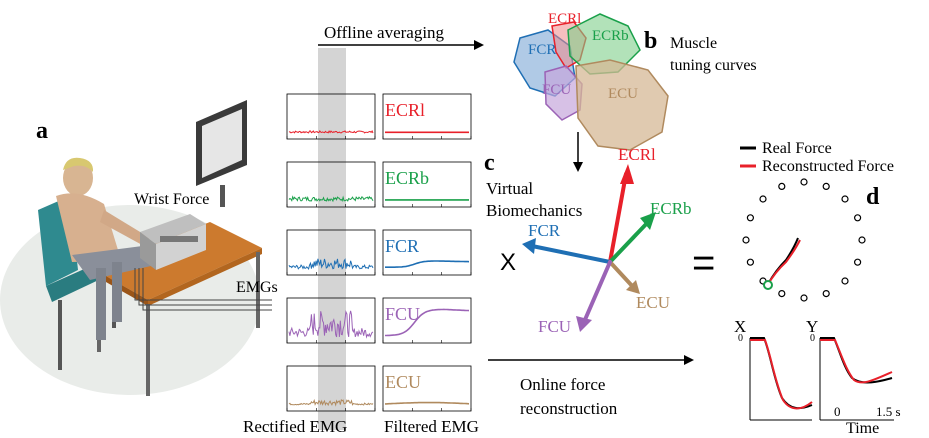  What do you see at coordinates (544, 230) in the screenshot?
I see `vector-label-fcr: FCR` at bounding box center [544, 230].